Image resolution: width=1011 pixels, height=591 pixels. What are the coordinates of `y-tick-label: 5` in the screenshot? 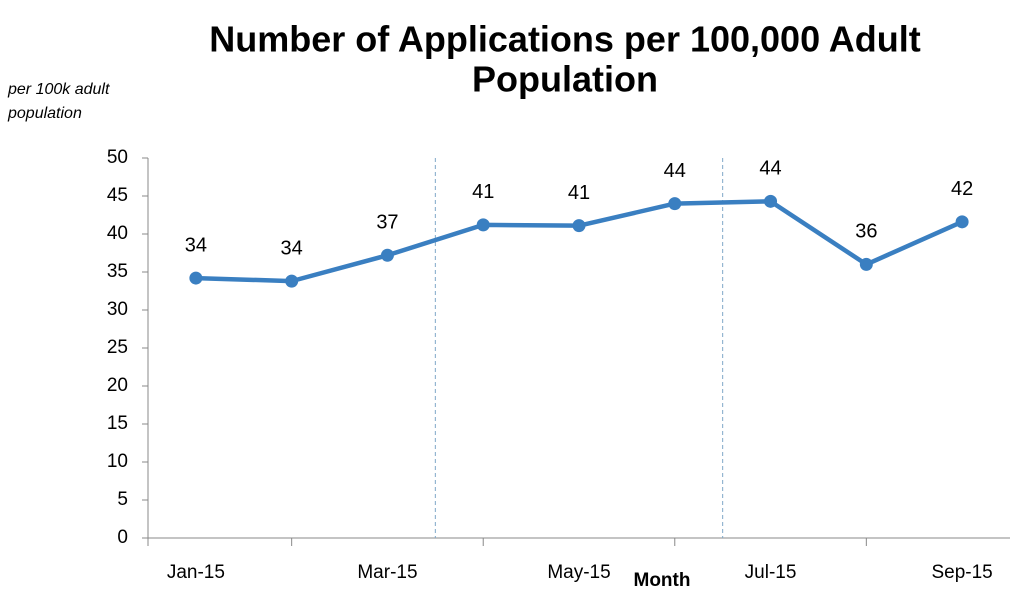 It's located at (122, 499).